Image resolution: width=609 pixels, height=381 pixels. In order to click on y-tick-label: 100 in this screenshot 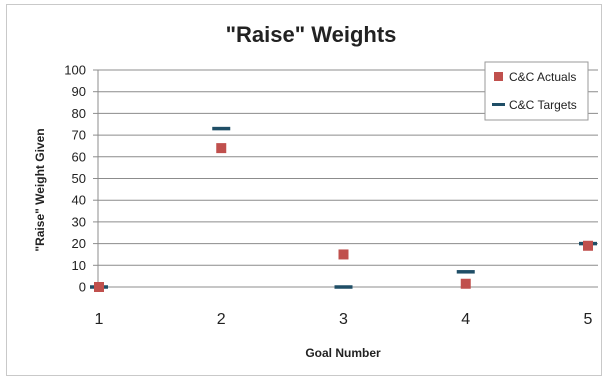, I will do `click(75, 70)`.